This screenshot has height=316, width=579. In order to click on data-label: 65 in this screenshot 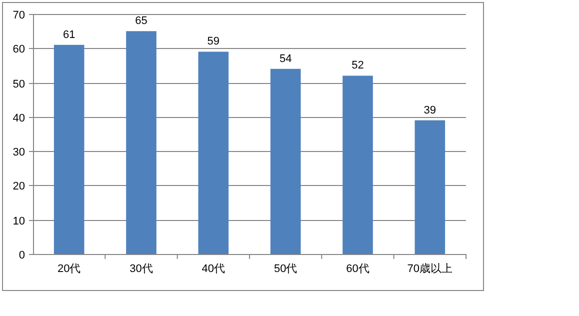, I will do `click(141, 21)`.